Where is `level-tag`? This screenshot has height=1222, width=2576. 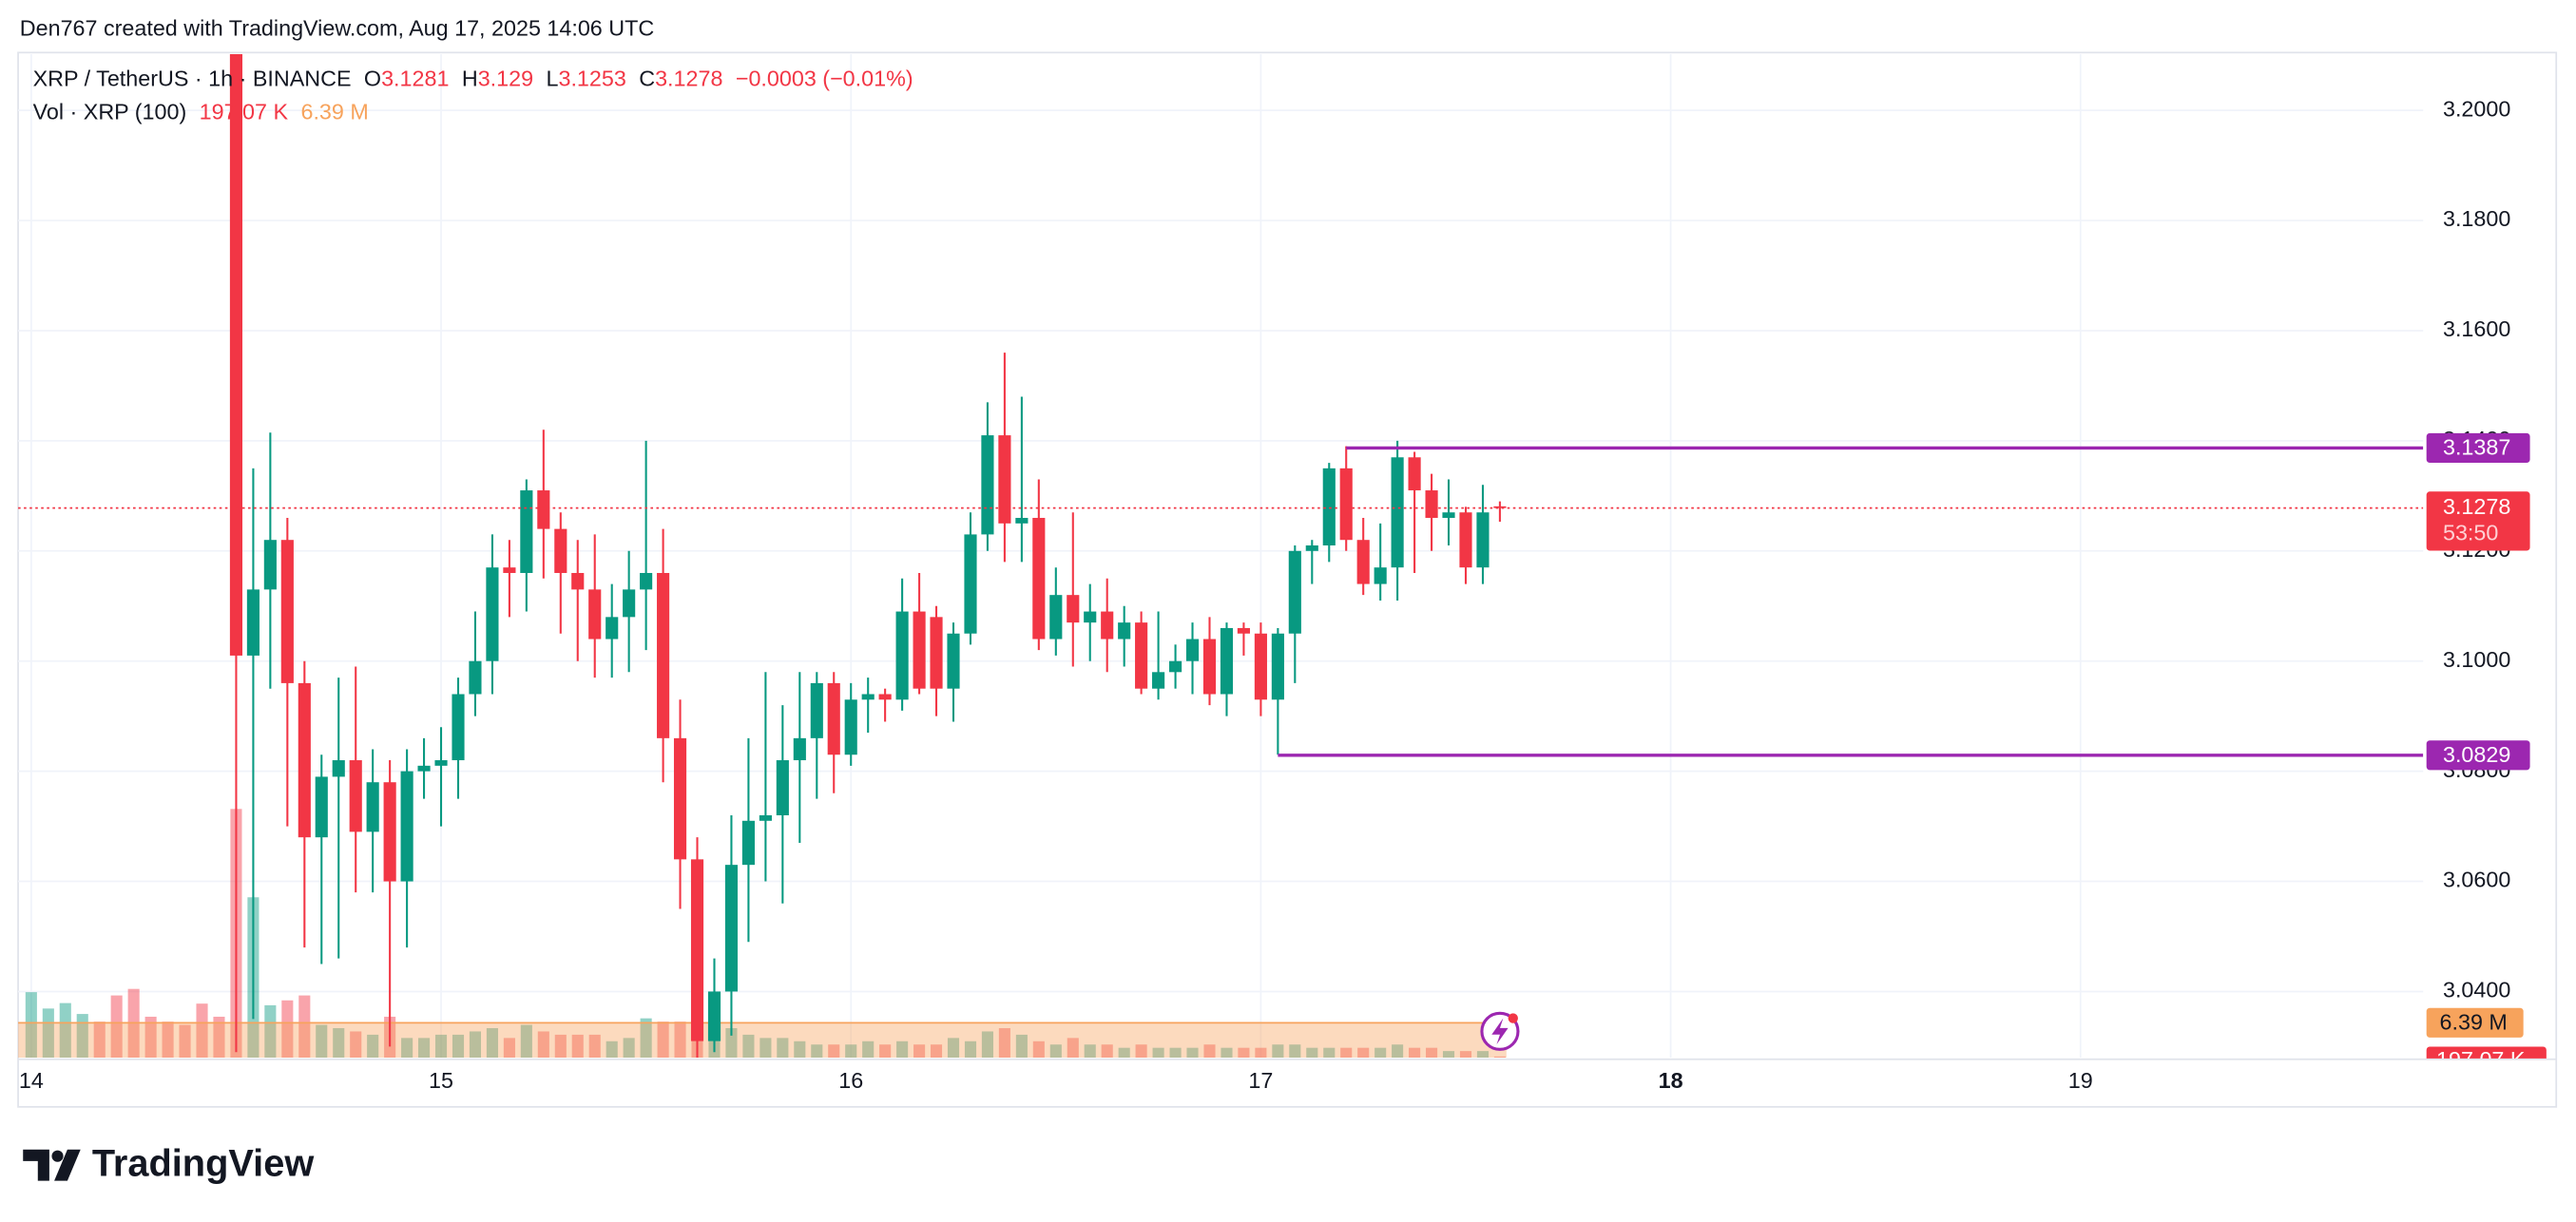
level-tag is located at coordinates (2478, 755).